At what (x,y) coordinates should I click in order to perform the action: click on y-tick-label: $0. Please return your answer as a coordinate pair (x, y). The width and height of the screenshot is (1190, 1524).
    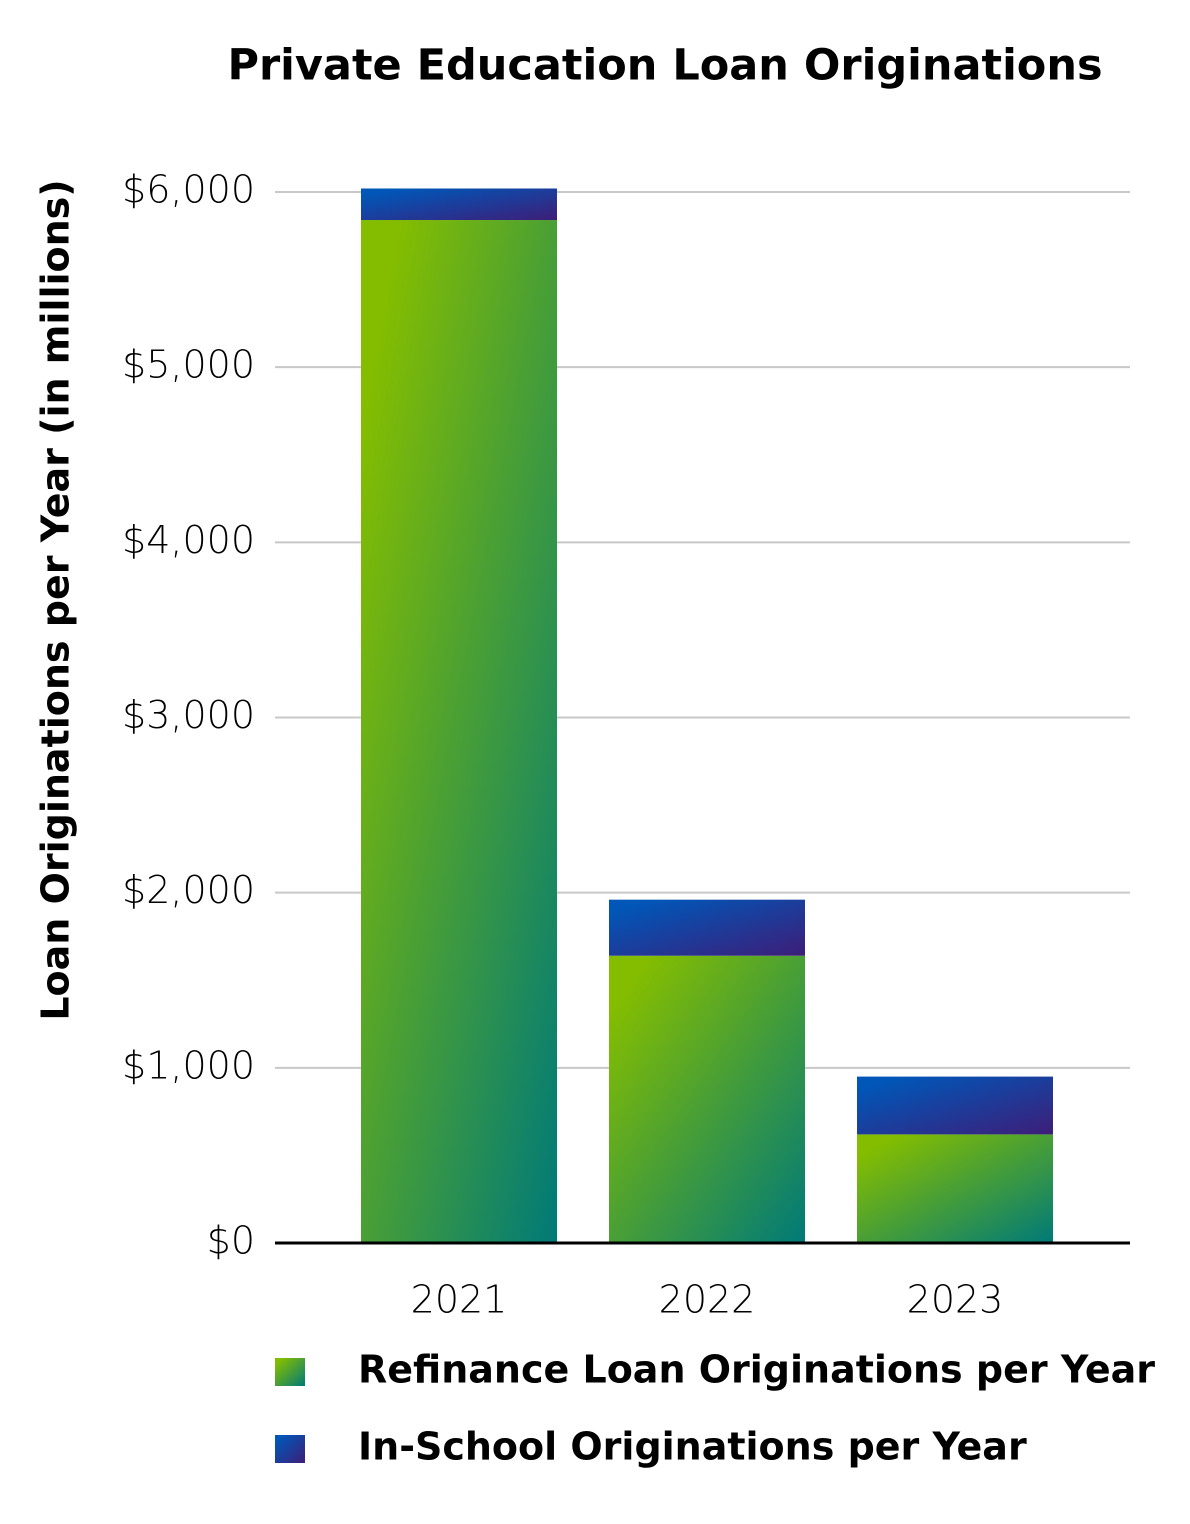
    Looking at the image, I should click on (231, 1241).